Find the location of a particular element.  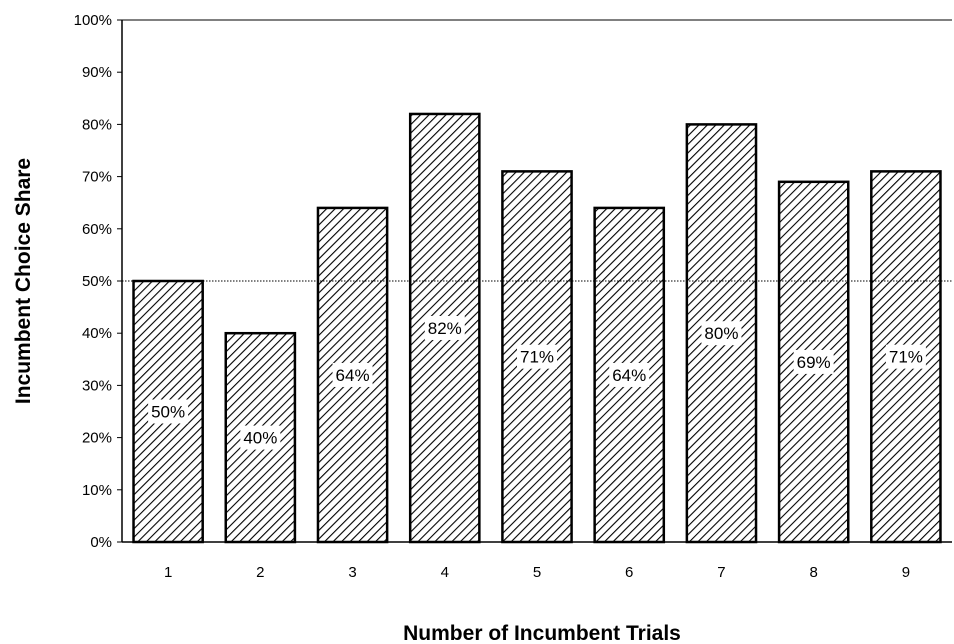

data-label: 82% is located at coordinates (445, 328).